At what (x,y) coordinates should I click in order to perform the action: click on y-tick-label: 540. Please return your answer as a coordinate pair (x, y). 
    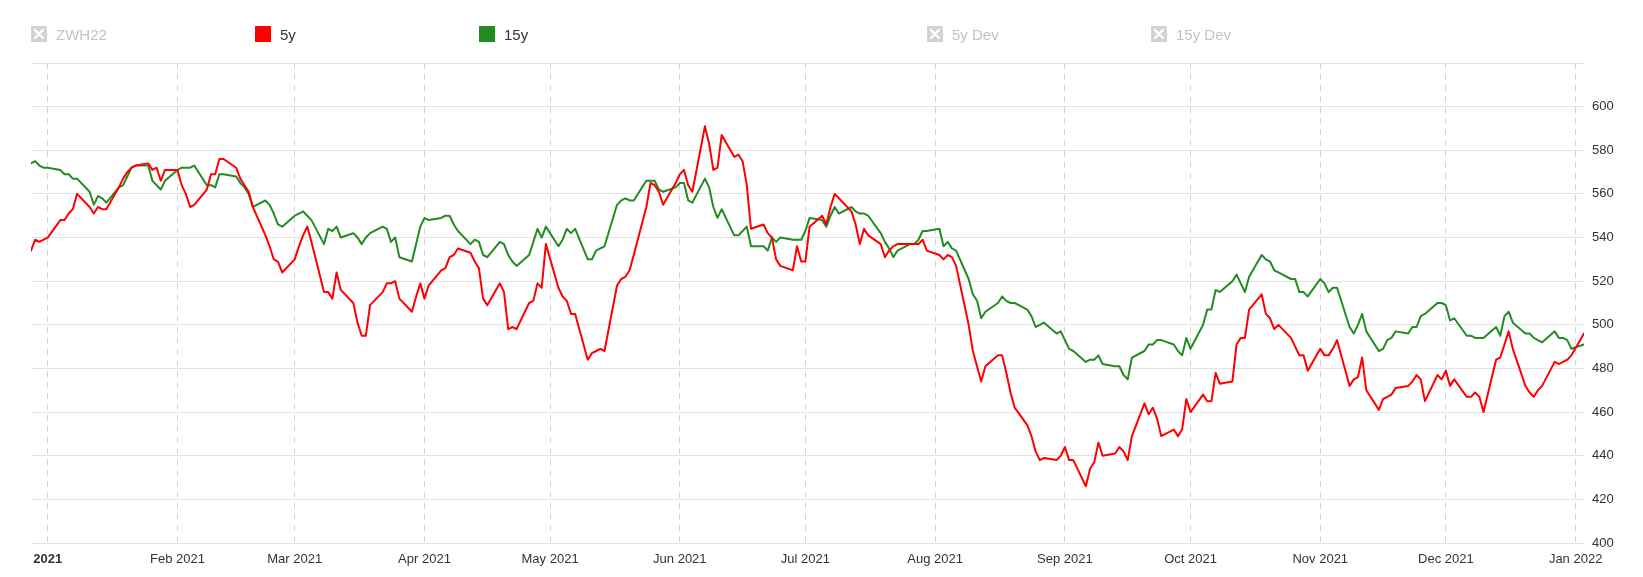
    Looking at the image, I should click on (1603, 237).